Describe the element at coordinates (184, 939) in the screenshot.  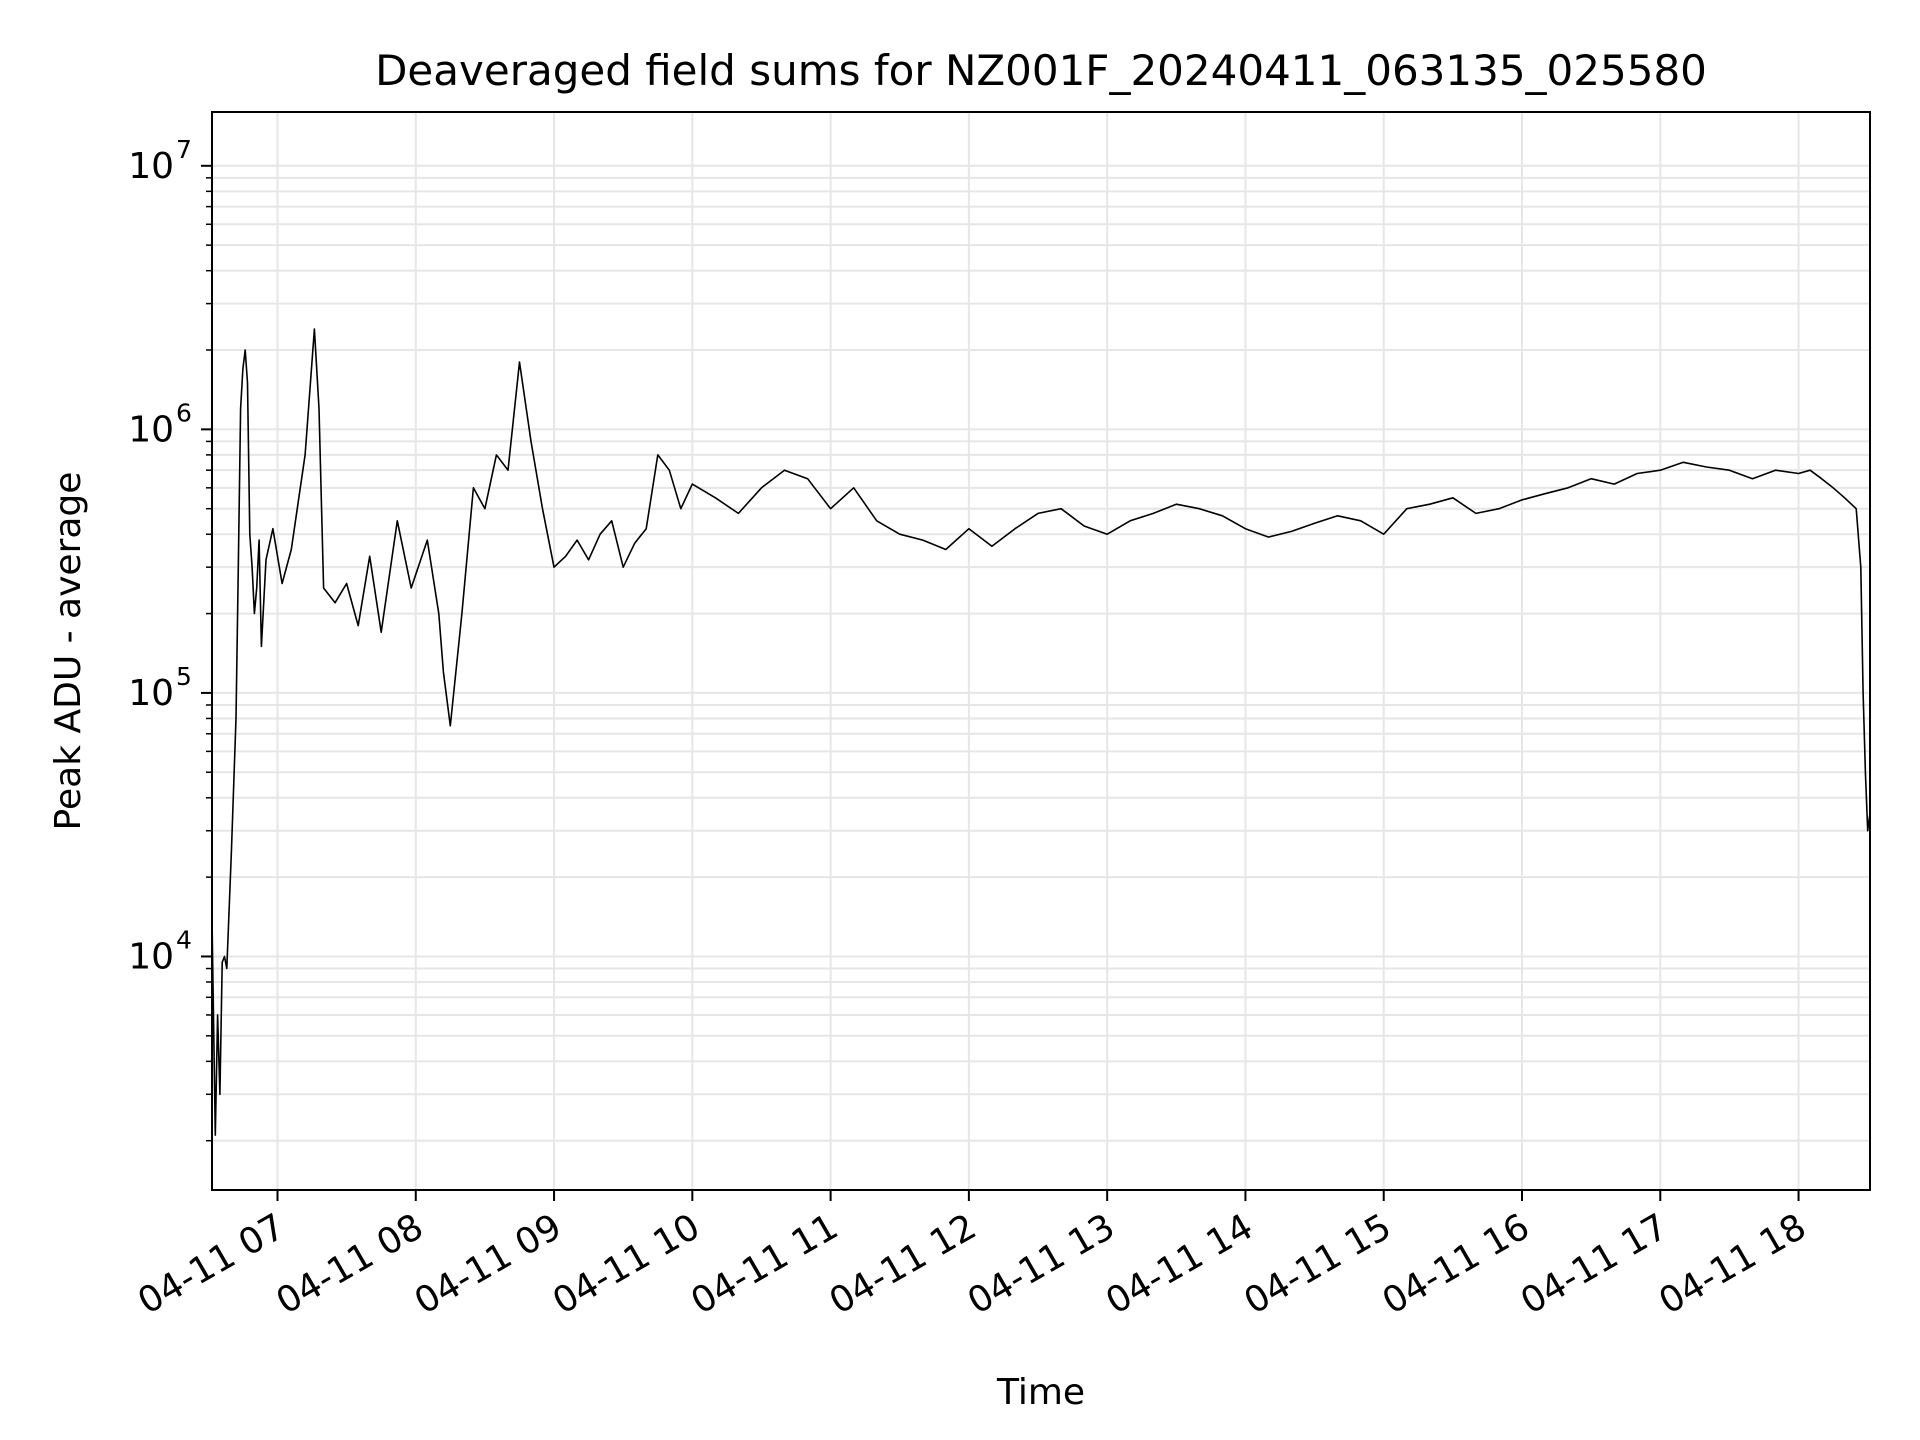
I see `y-tick-exponent: 4` at that location.